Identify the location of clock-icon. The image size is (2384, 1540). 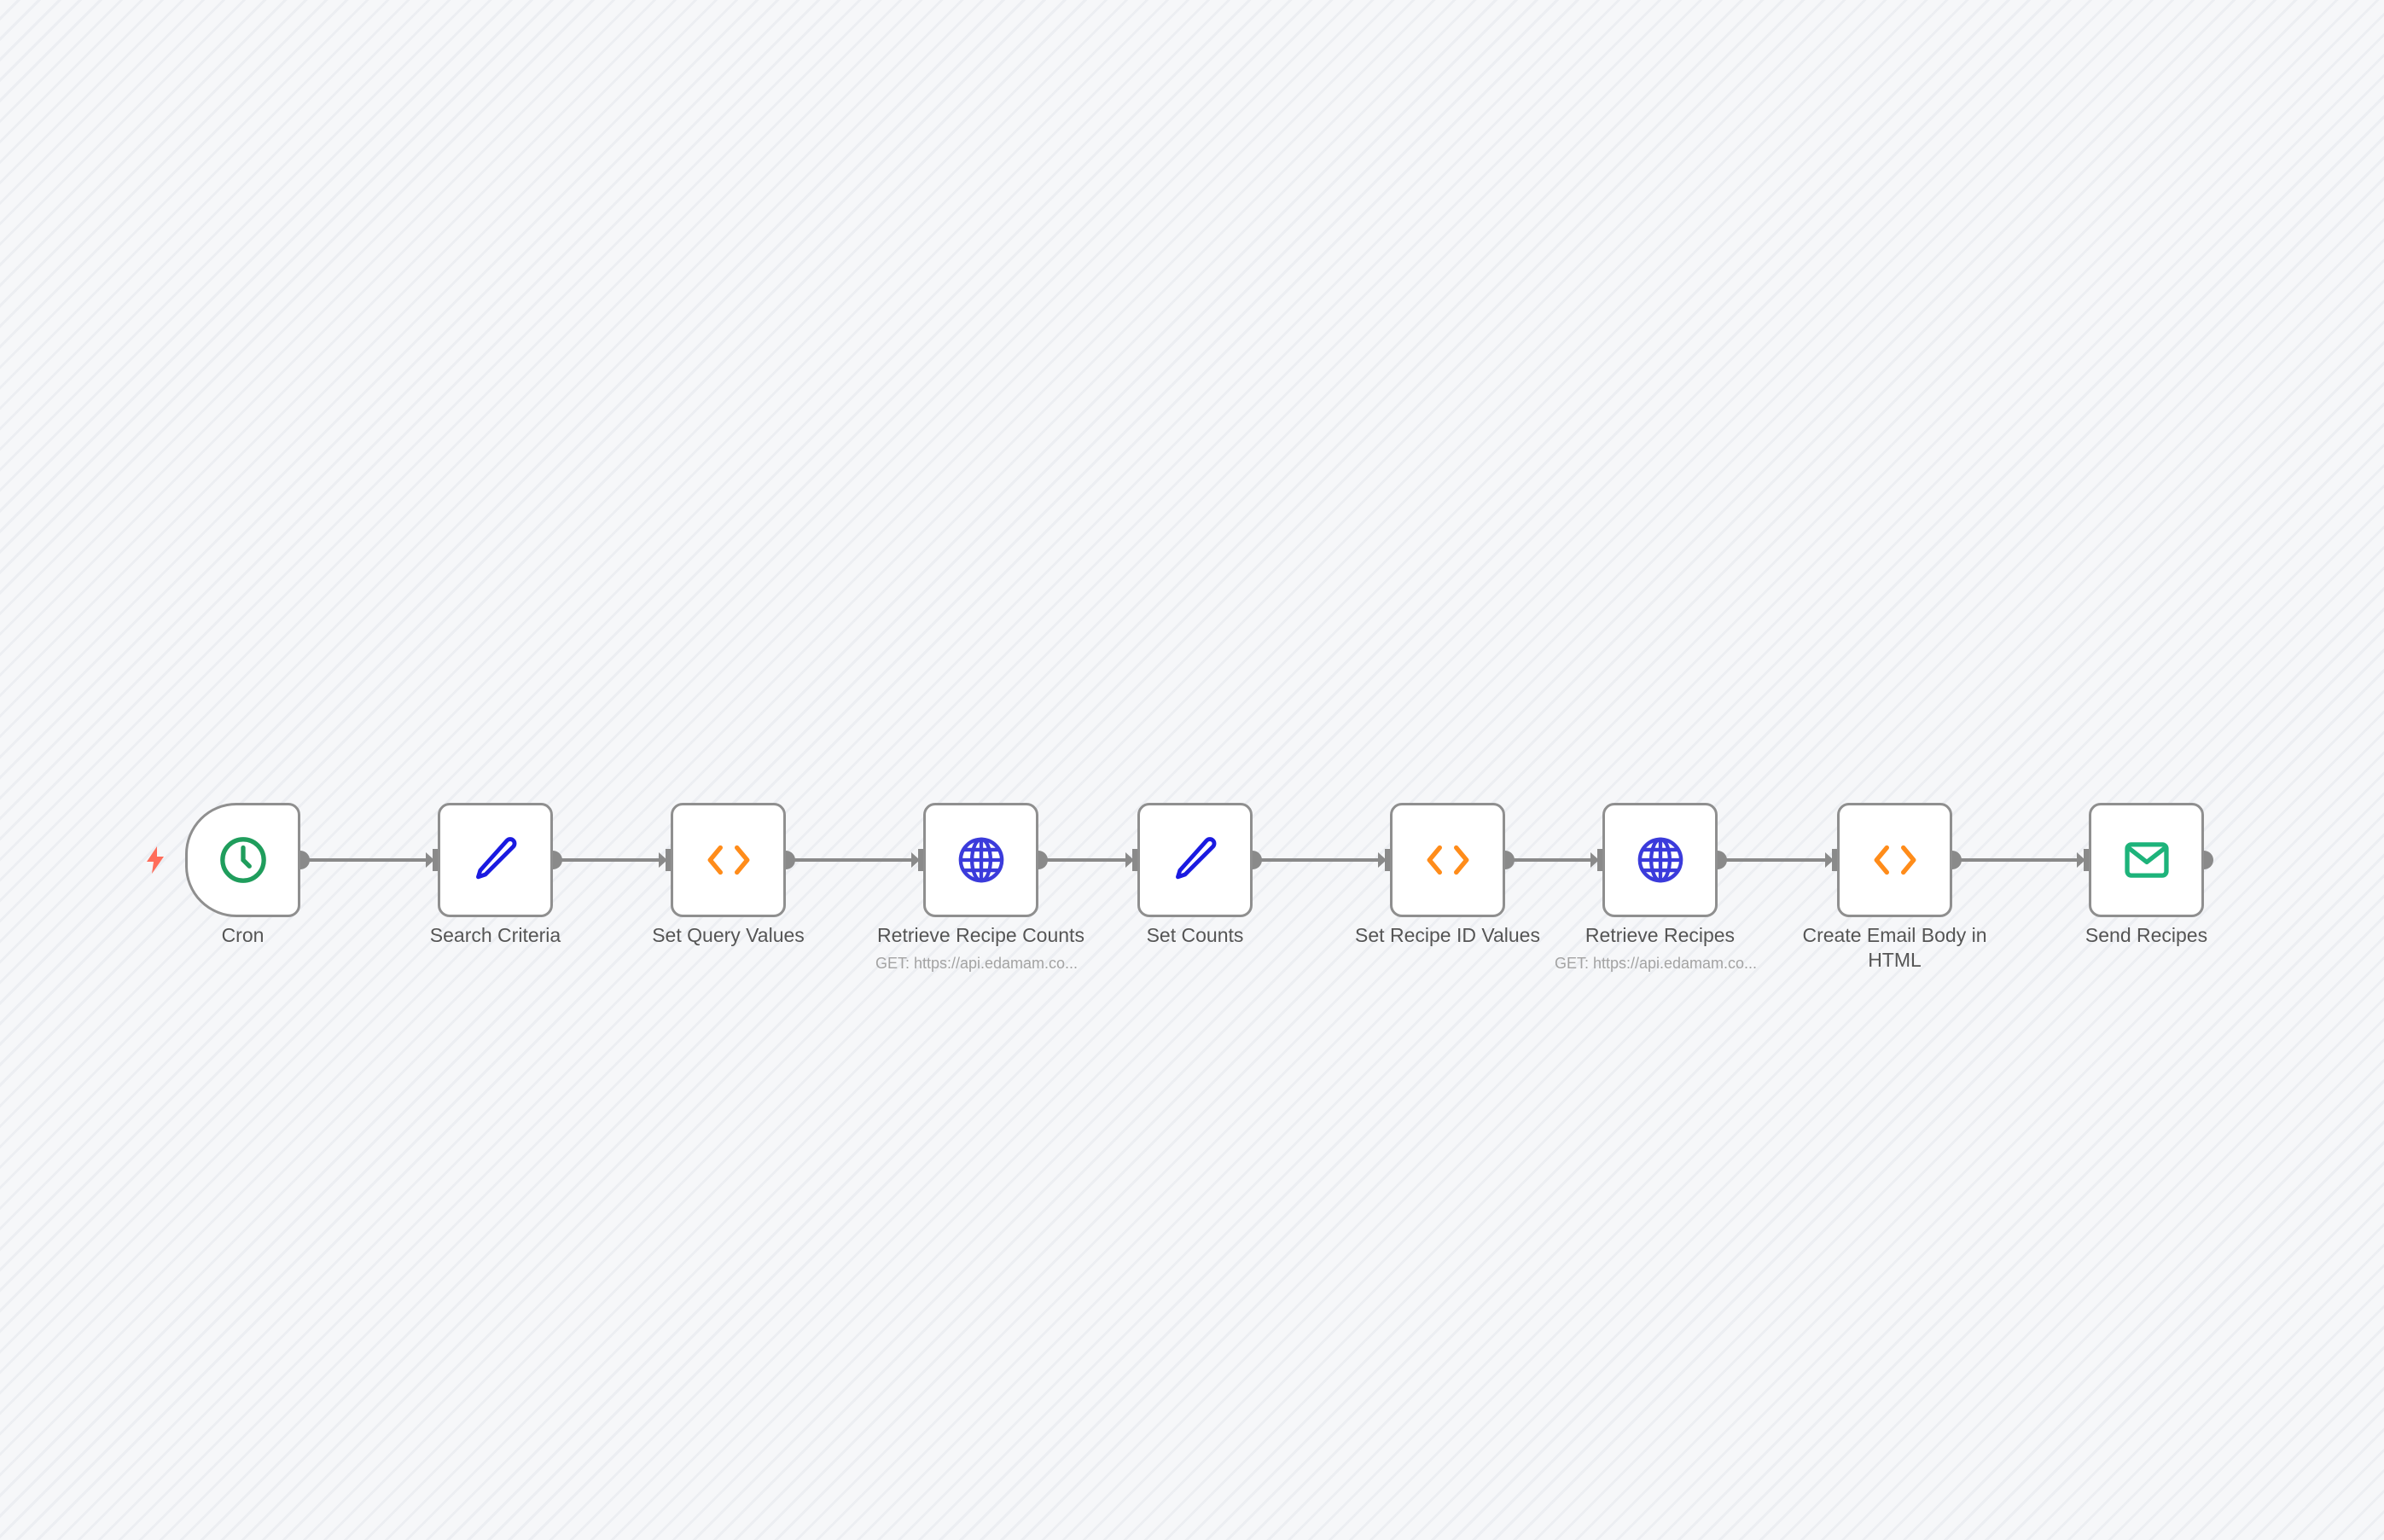
(243, 860).